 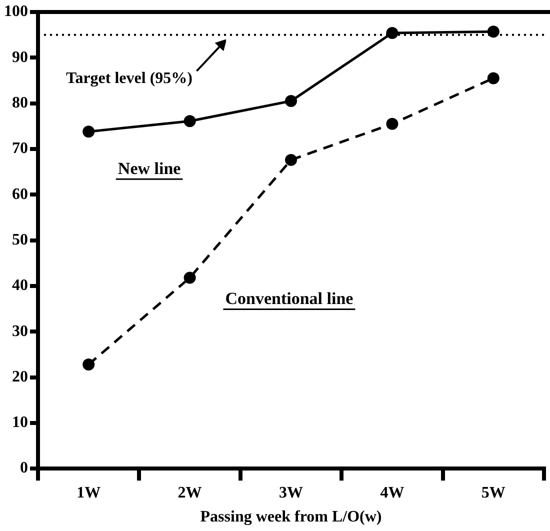 I want to click on ref-line-label: Target level (95%), so click(x=129, y=78).